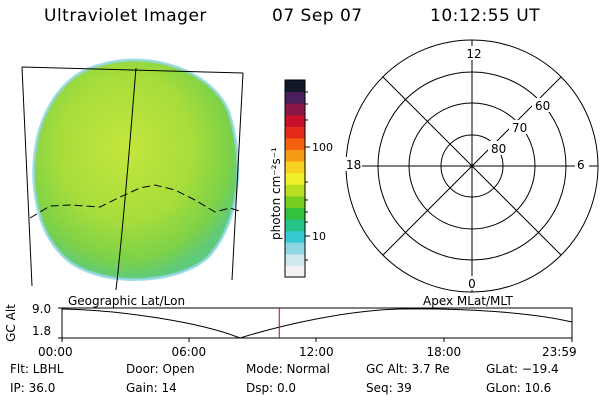 This screenshot has height=400, width=600. What do you see at coordinates (322, 147) in the screenshot?
I see `colorbar-tick-100: 100` at bounding box center [322, 147].